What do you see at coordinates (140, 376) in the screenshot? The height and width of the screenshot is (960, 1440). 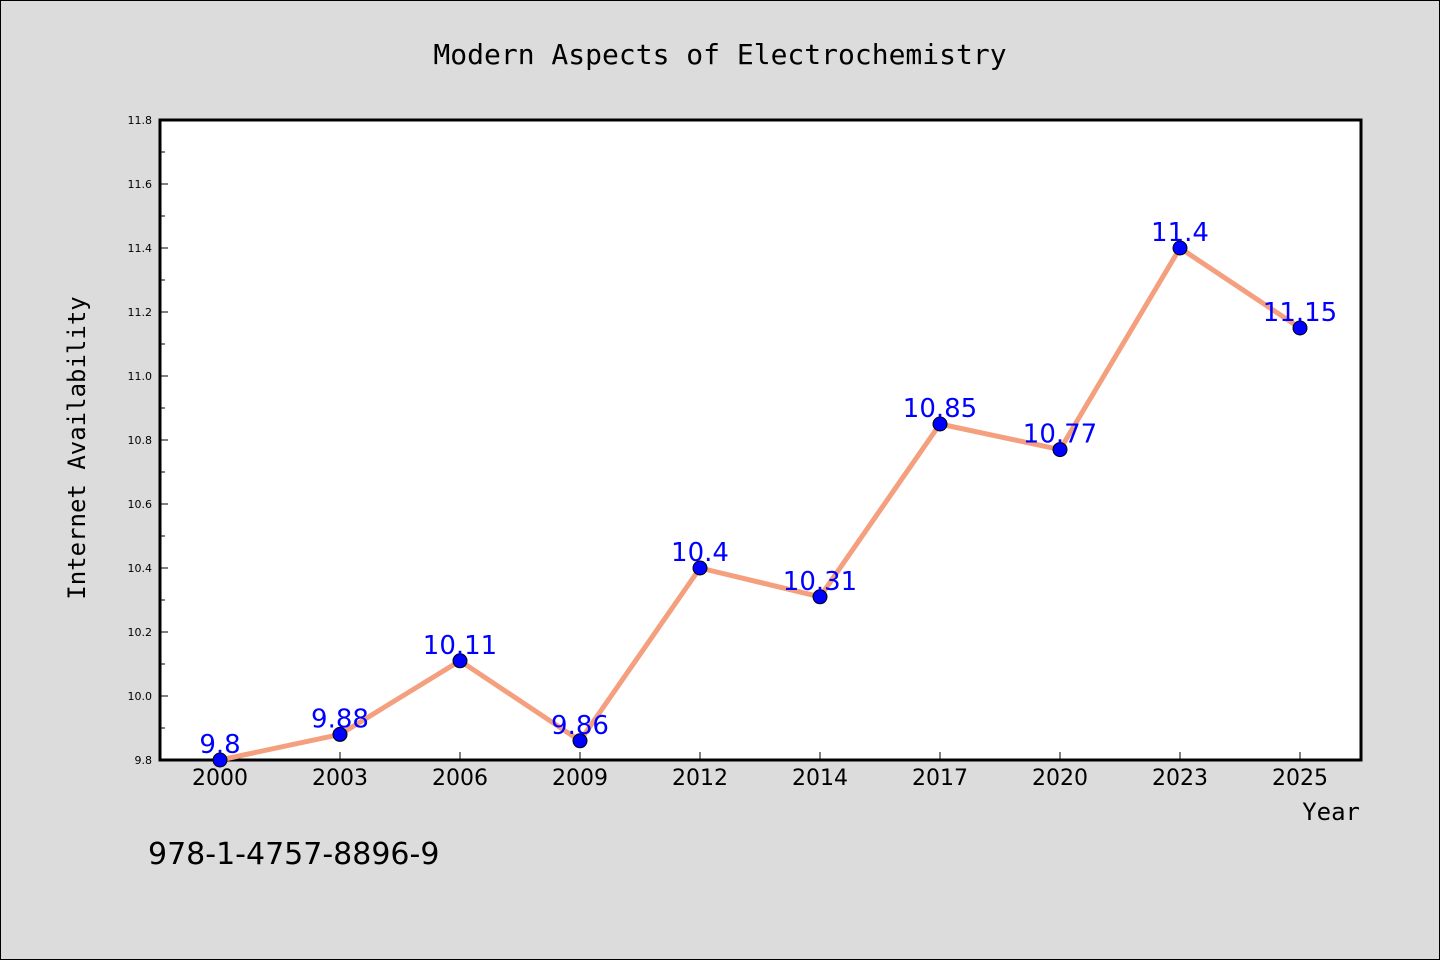 I see `y-tick-label: 11.0` at bounding box center [140, 376].